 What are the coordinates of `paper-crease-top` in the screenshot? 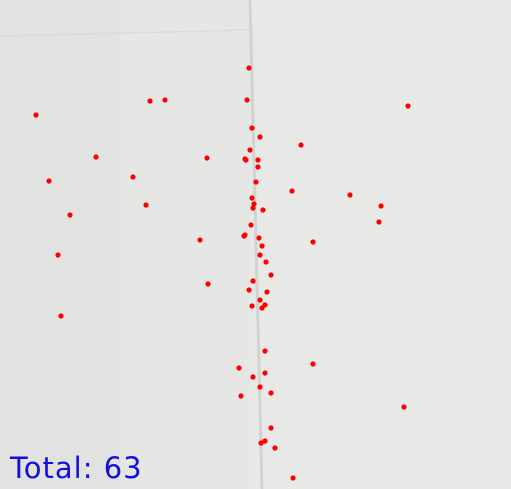 It's located at (125, 33).